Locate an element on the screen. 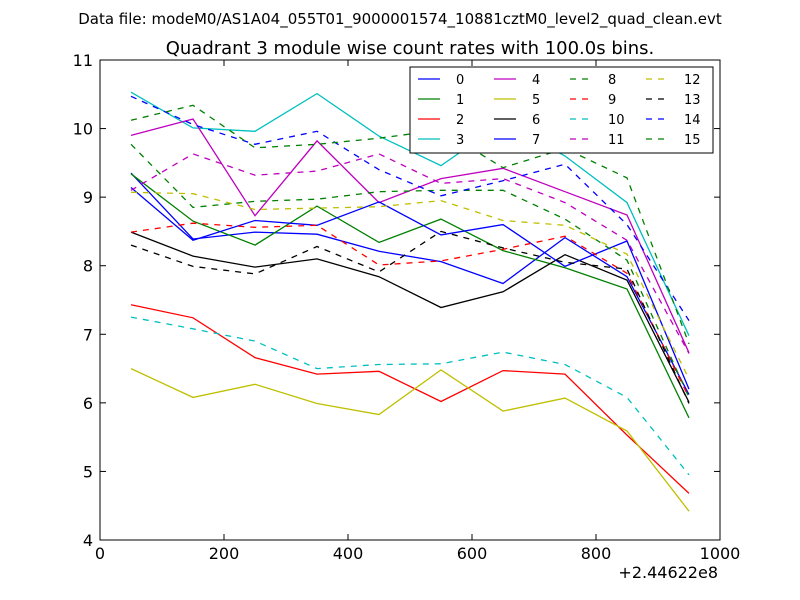 This screenshot has height=600, width=800. y-tick-label: 10 is located at coordinates (83, 129).